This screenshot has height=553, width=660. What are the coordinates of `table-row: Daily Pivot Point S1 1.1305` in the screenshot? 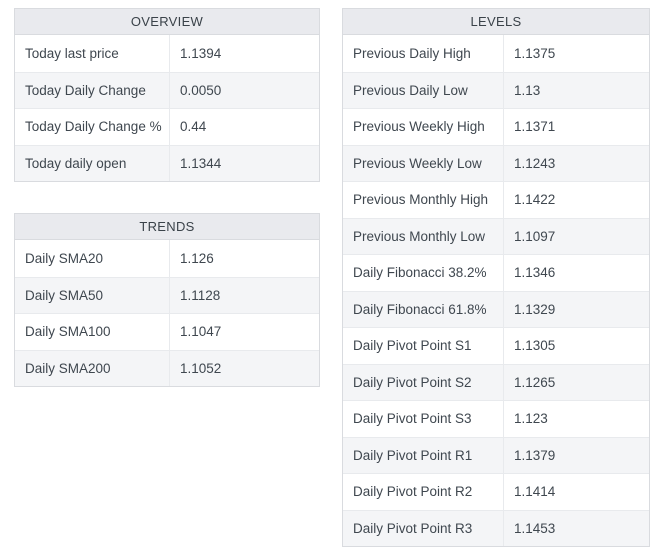 It's located at (496, 345).